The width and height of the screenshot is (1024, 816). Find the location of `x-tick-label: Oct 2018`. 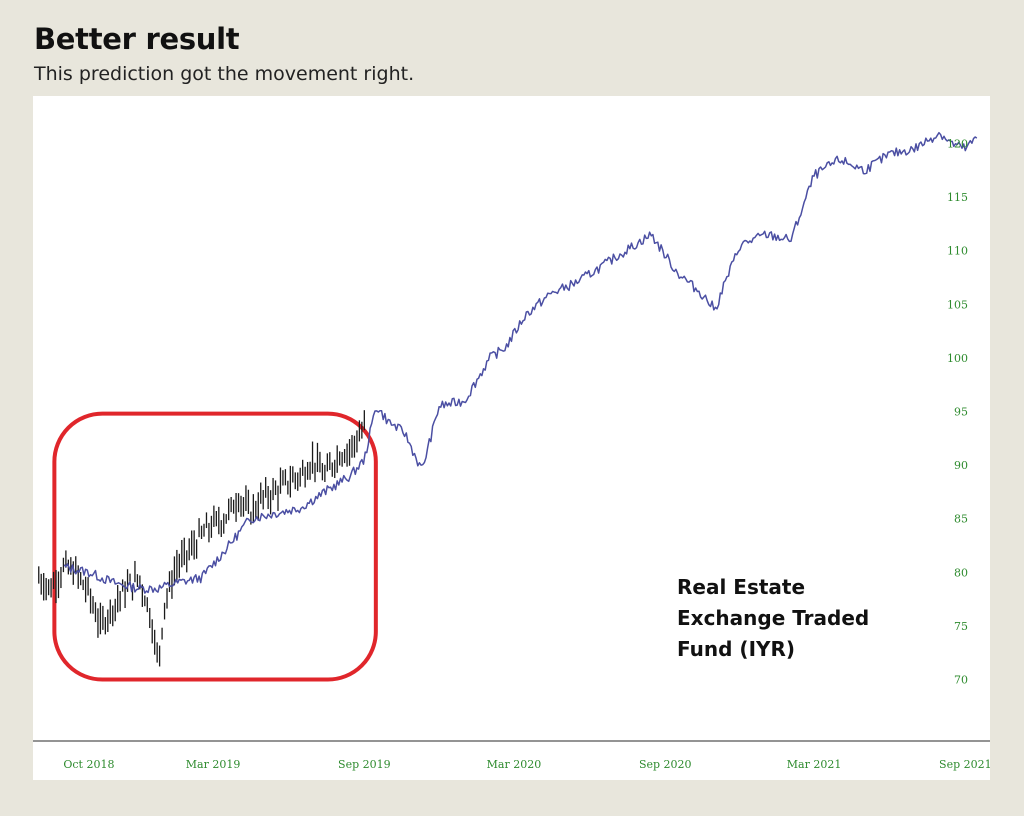

x-tick-label: Oct 2018 is located at coordinates (88, 764).